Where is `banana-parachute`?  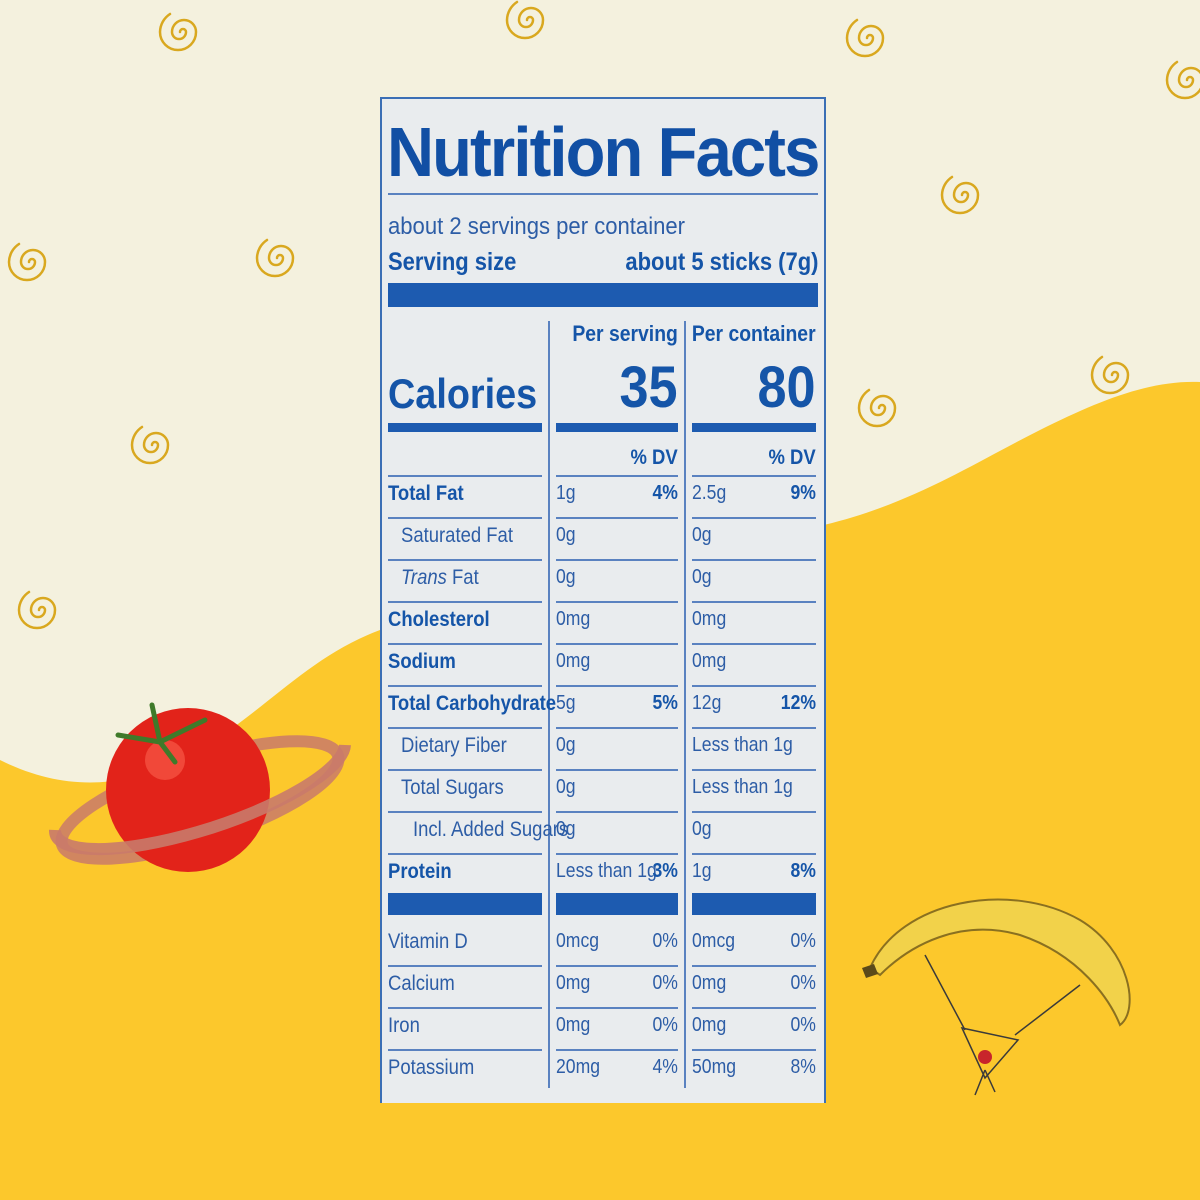
banana-parachute is located at coordinates (996, 997).